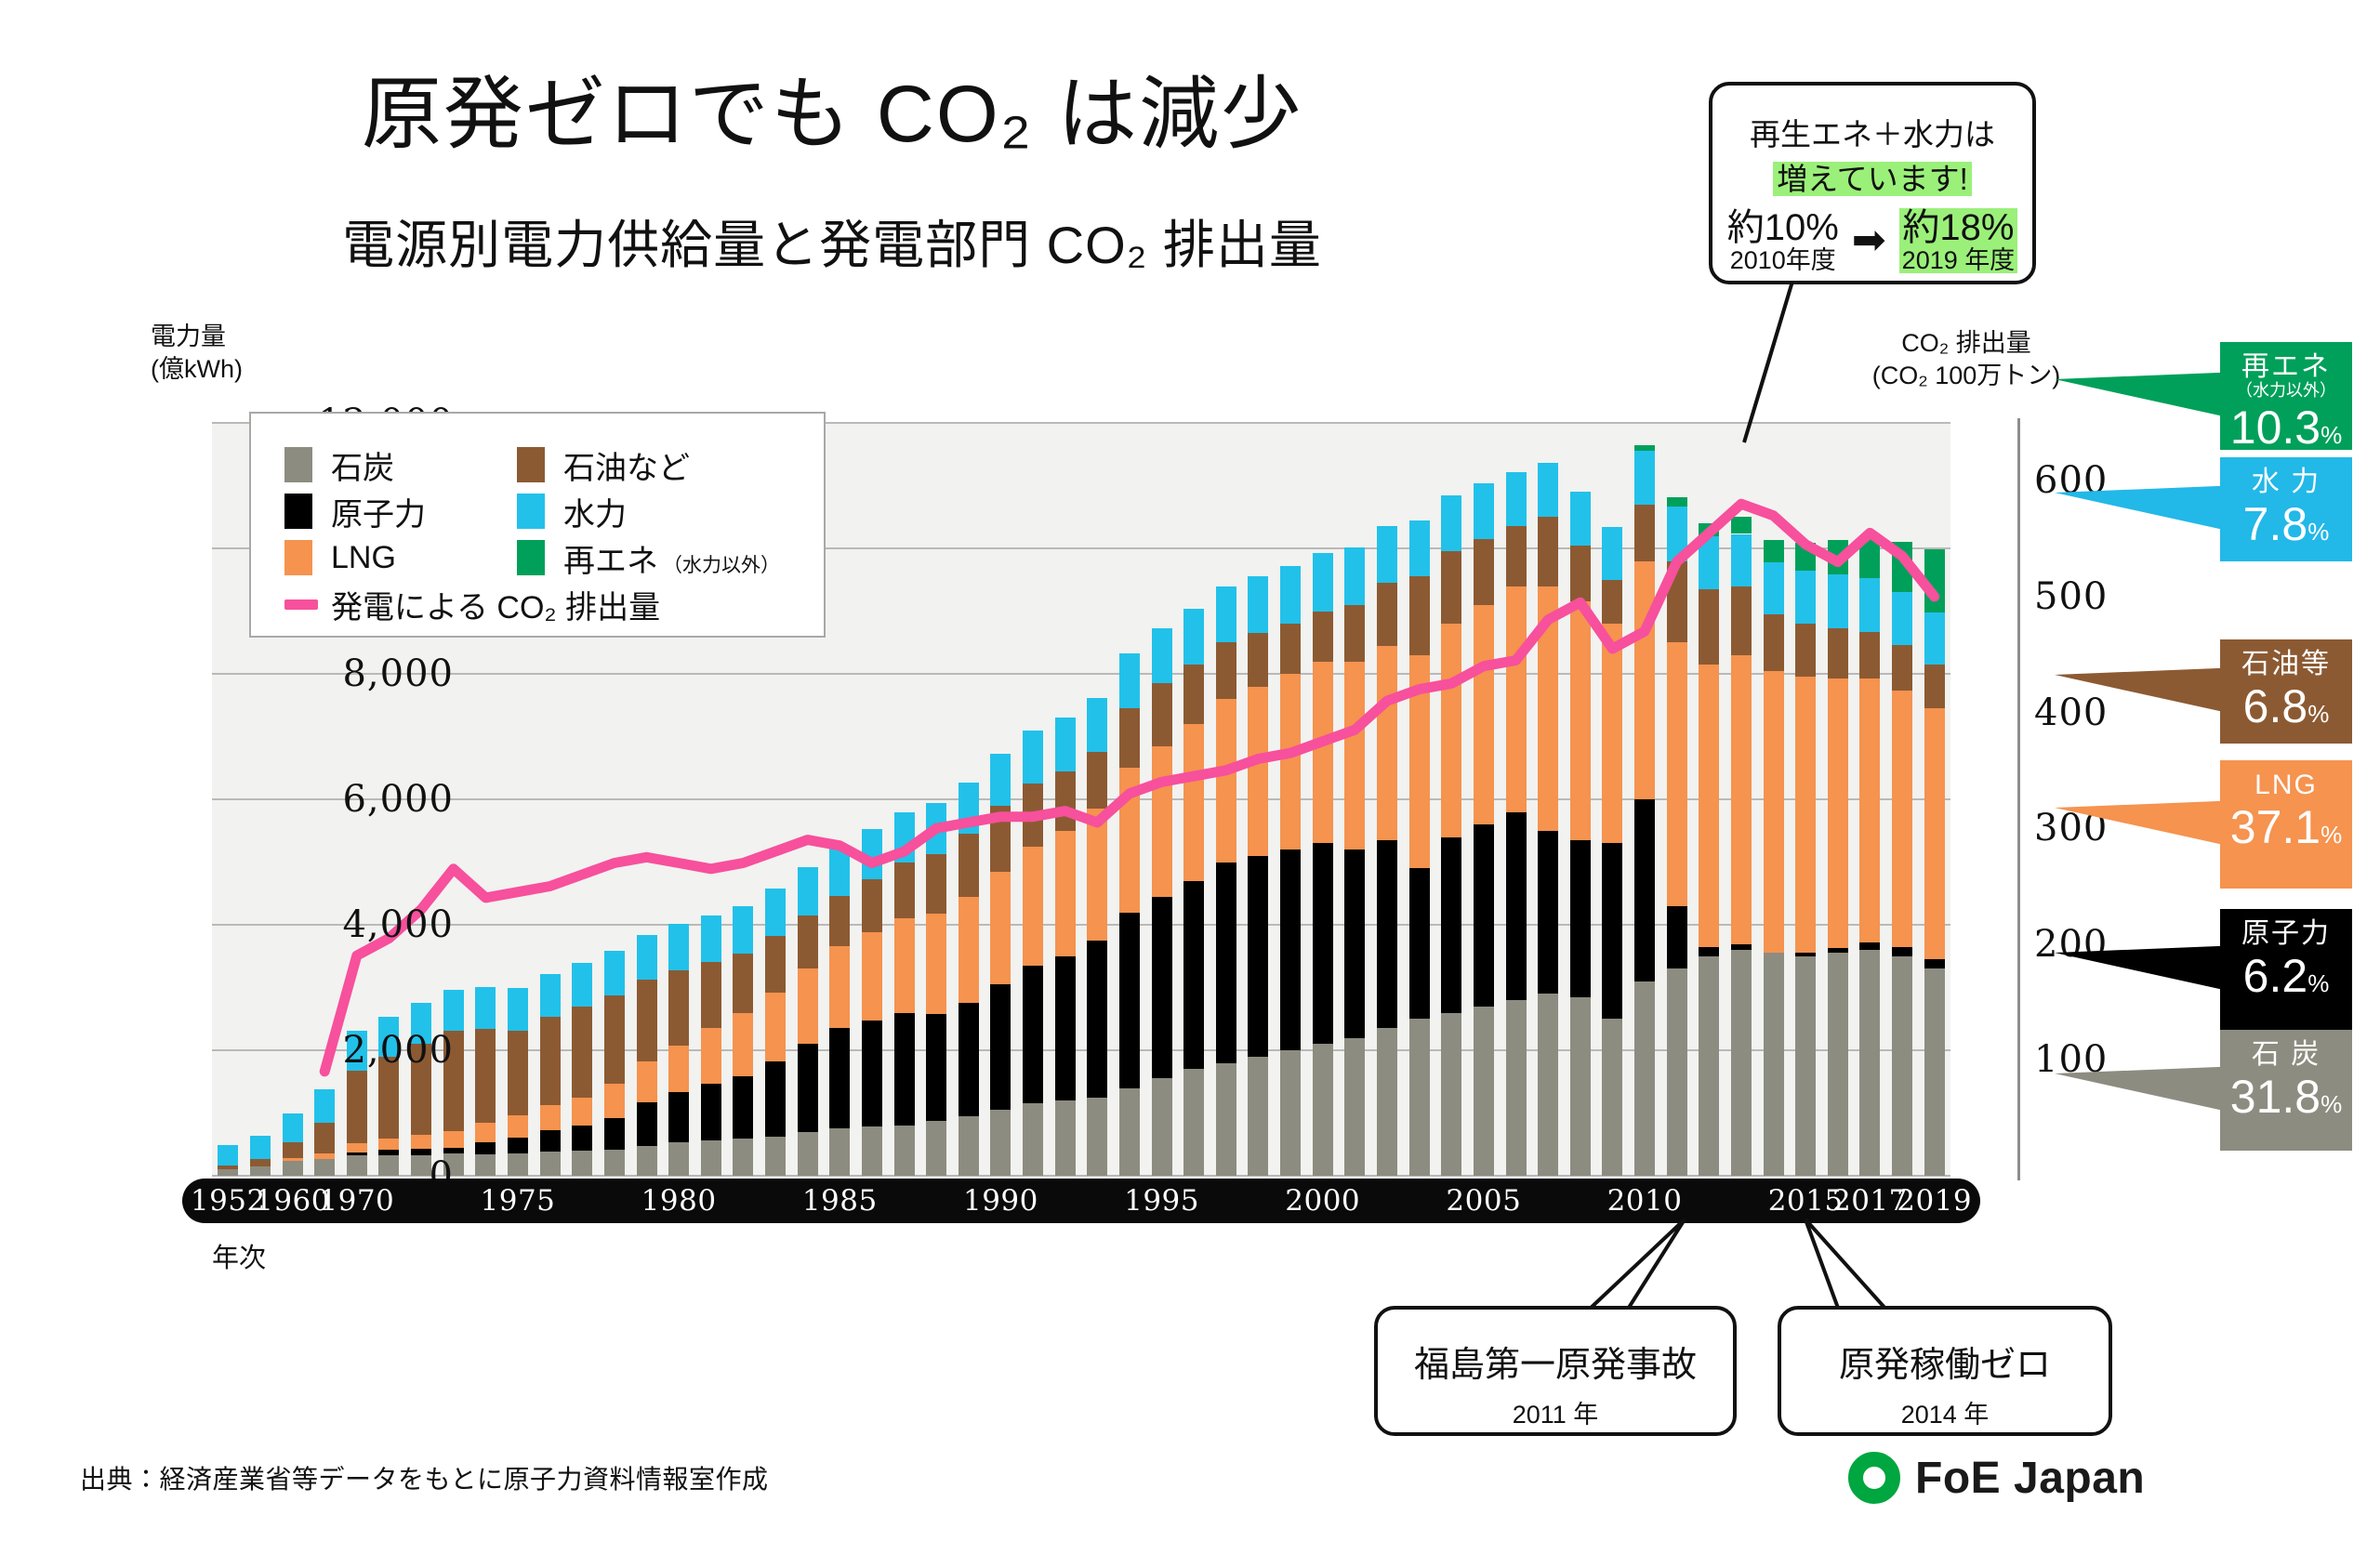 The height and width of the screenshot is (1541, 2380). I want to click on legend-label: 石油など, so click(626, 468).